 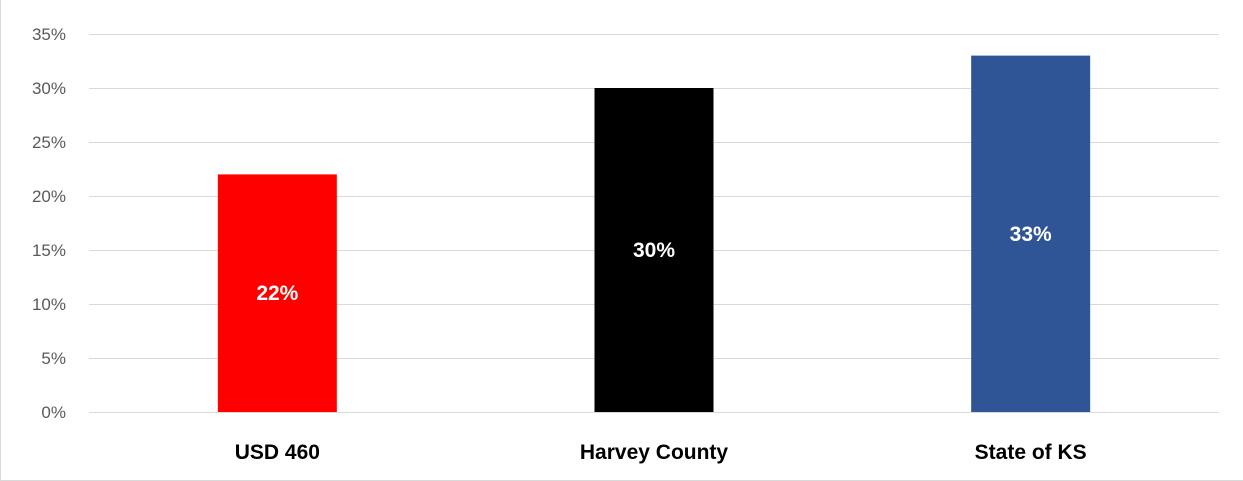 I want to click on bar-harvey-county, so click(x=654, y=250).